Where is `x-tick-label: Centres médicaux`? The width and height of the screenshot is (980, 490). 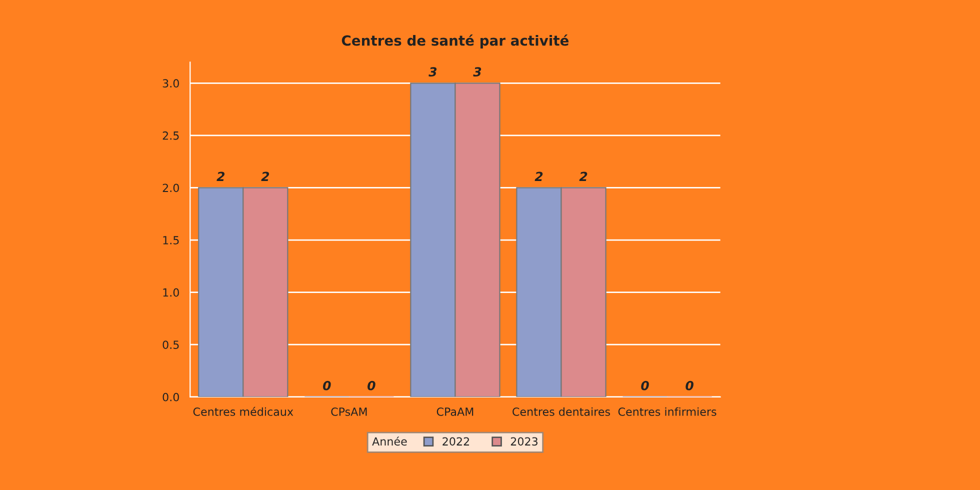 x-tick-label: Centres médicaux is located at coordinates (243, 411).